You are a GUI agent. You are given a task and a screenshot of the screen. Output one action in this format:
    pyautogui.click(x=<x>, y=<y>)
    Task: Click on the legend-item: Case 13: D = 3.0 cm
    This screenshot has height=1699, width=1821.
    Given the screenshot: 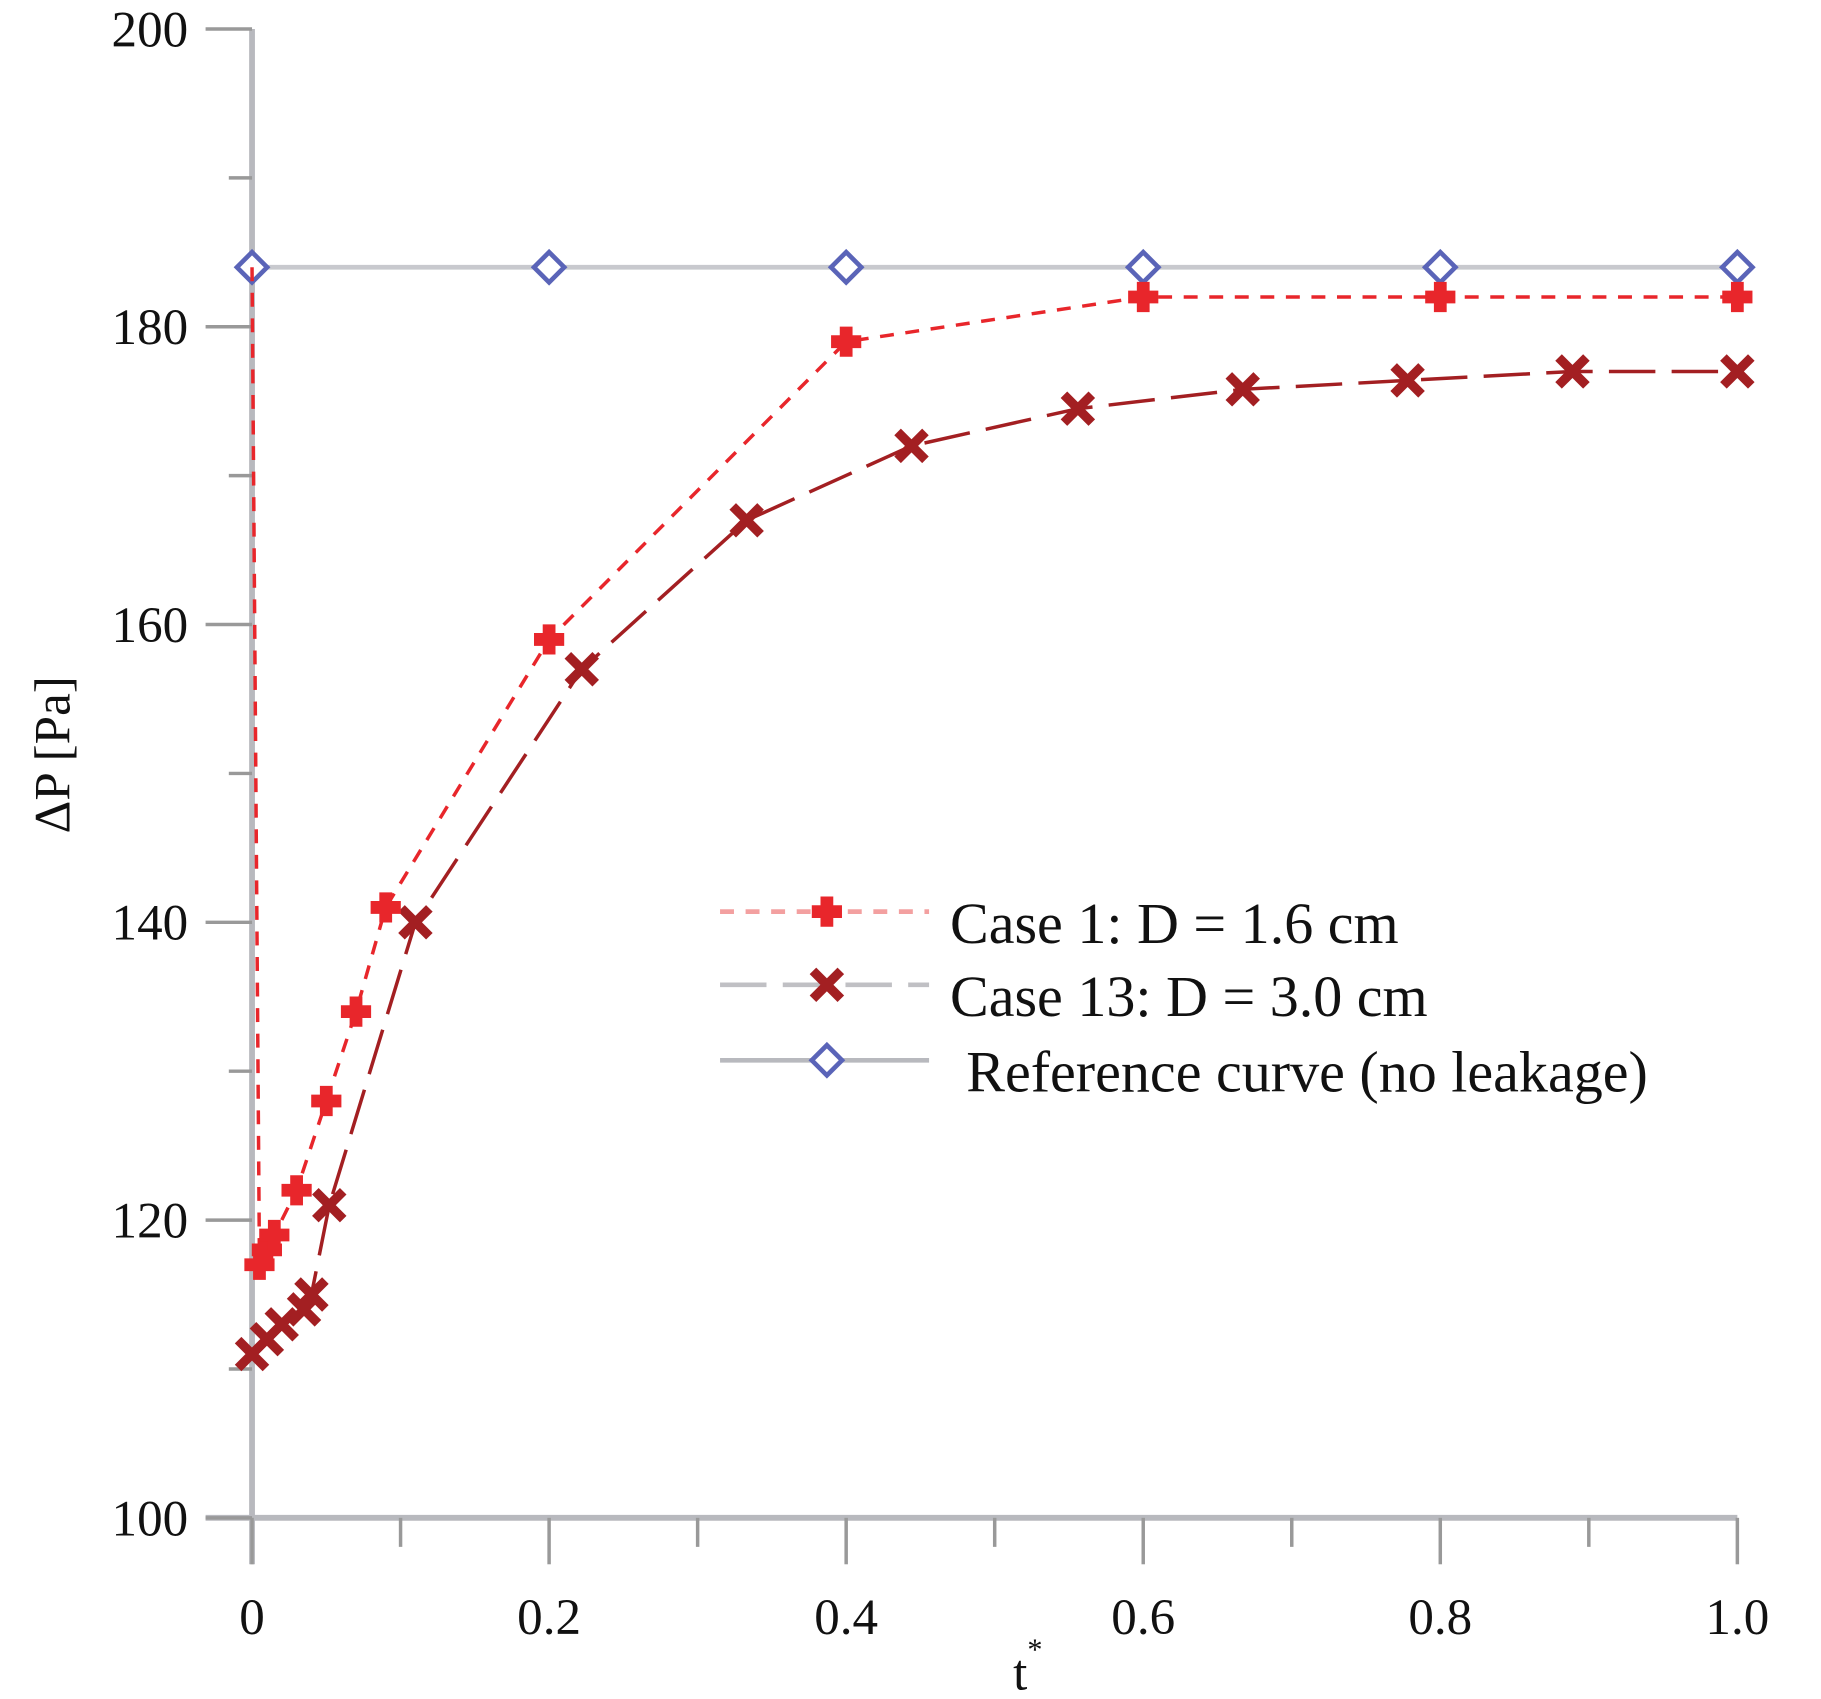 What is the action you would take?
    pyautogui.click(x=1074, y=996)
    